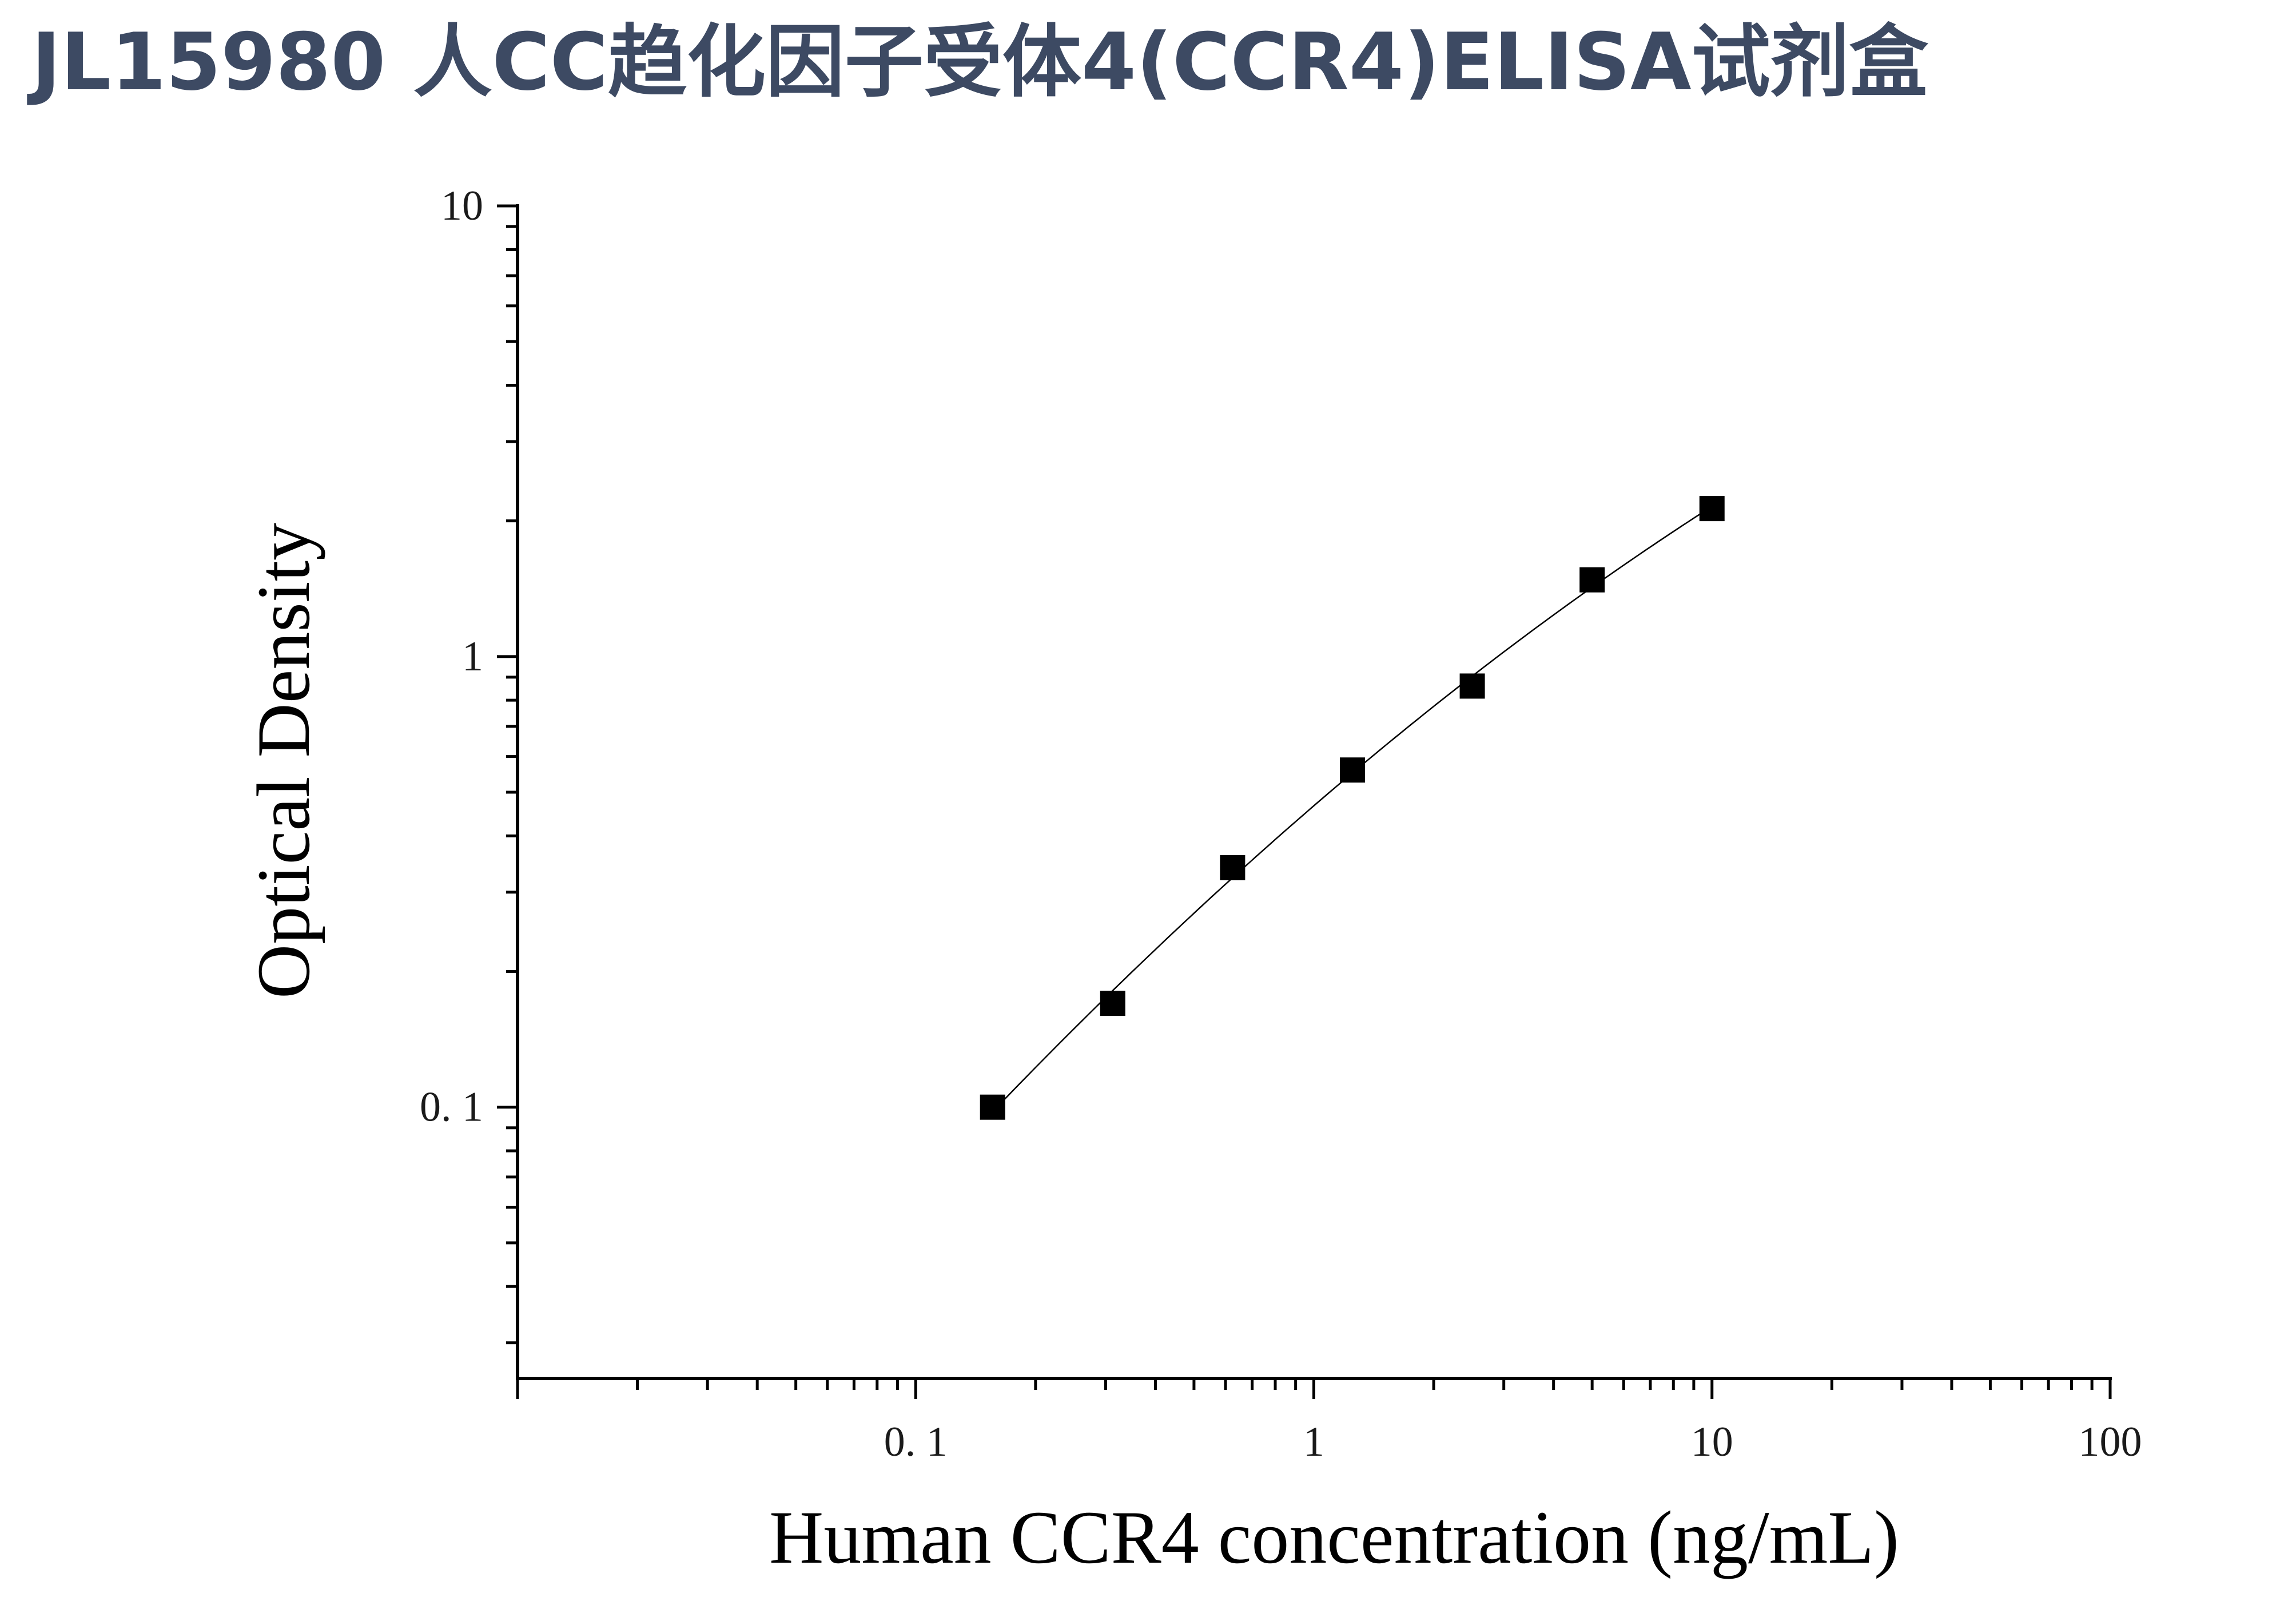 The width and height of the screenshot is (2296, 1605). What do you see at coordinates (462, 205) in the screenshot?
I see `y-tick-label: 10` at bounding box center [462, 205].